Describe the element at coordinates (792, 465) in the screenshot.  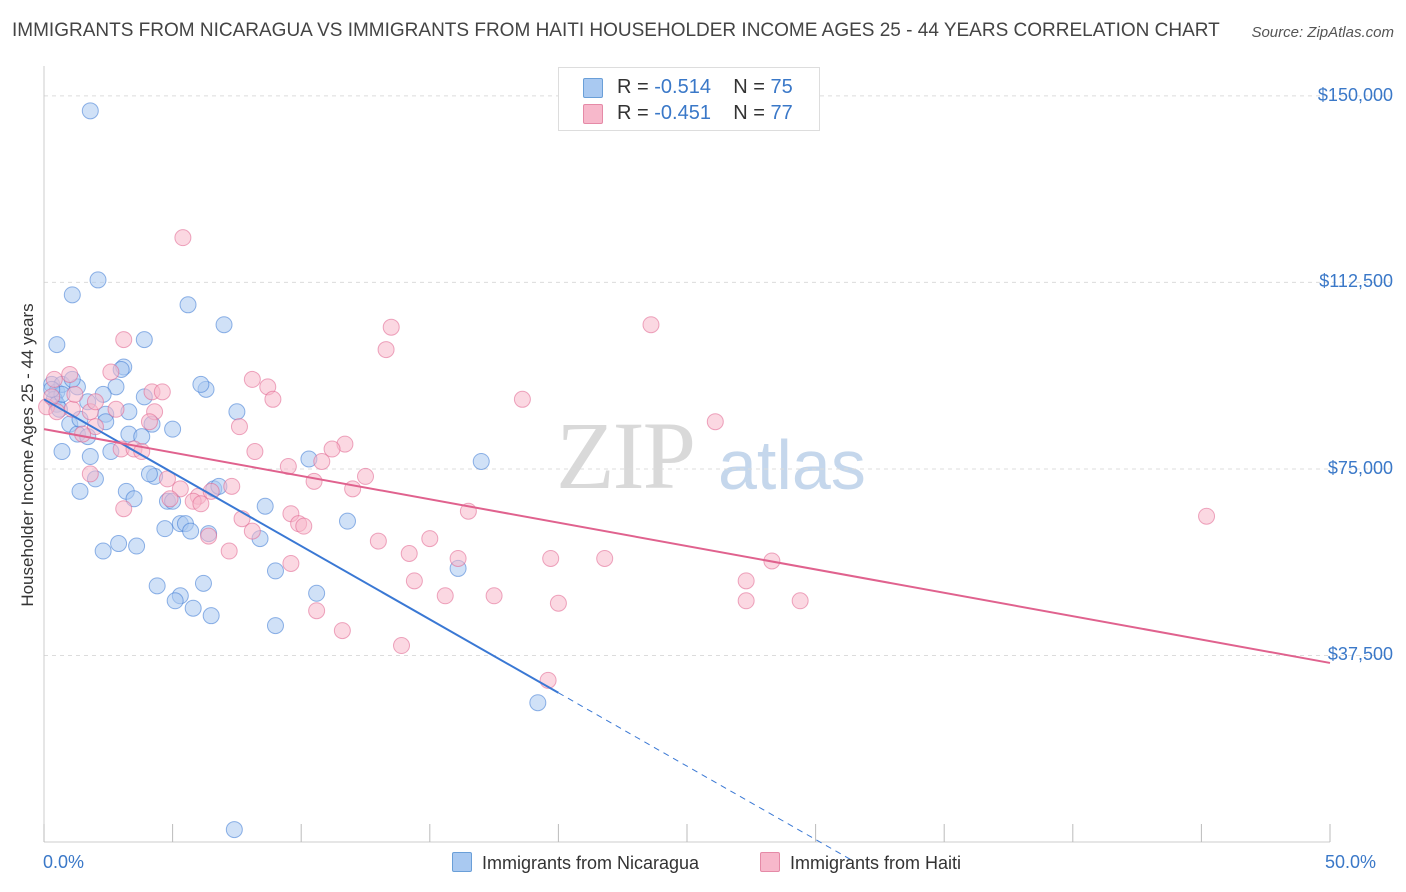
I see `watermark-atlas: atlas` at that location.